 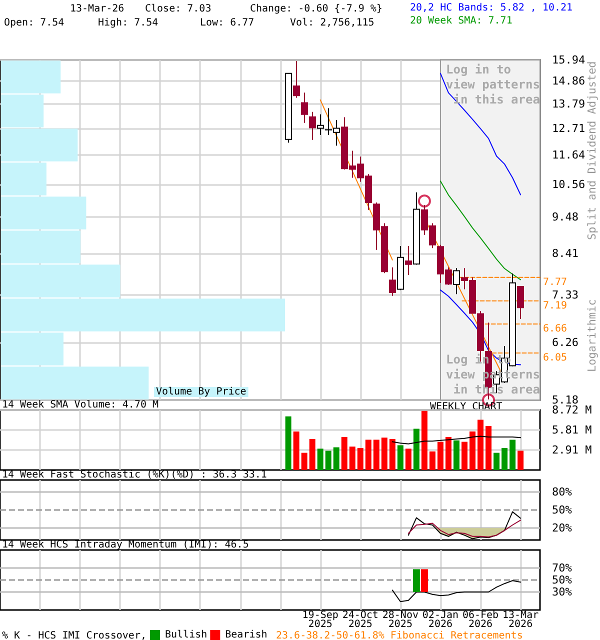 I want to click on legend-label: Bearish, so click(x=246, y=635).